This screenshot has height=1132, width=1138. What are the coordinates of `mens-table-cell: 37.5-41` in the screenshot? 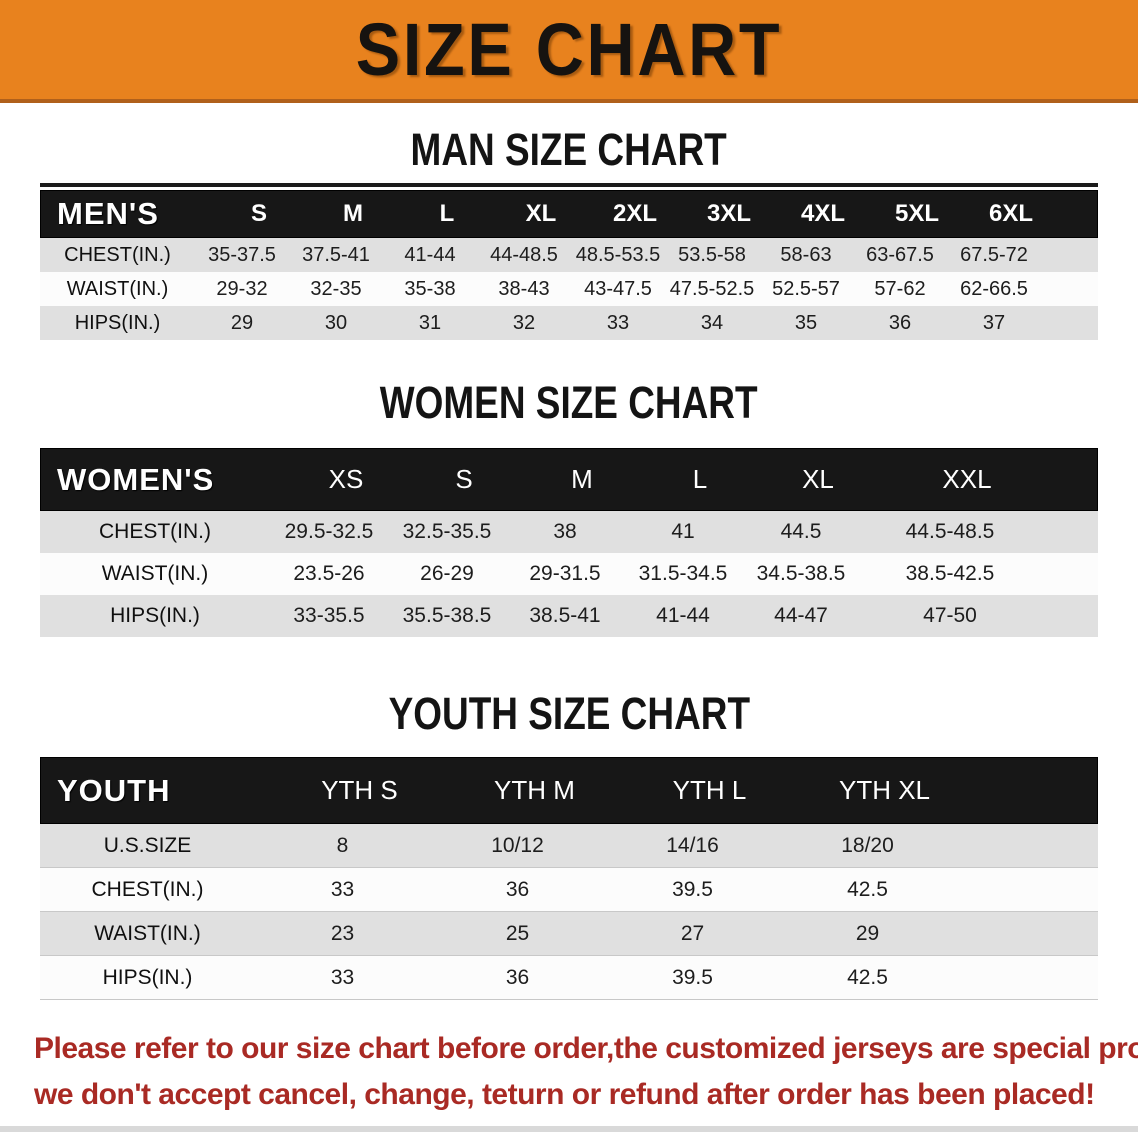 It's located at (336, 254).